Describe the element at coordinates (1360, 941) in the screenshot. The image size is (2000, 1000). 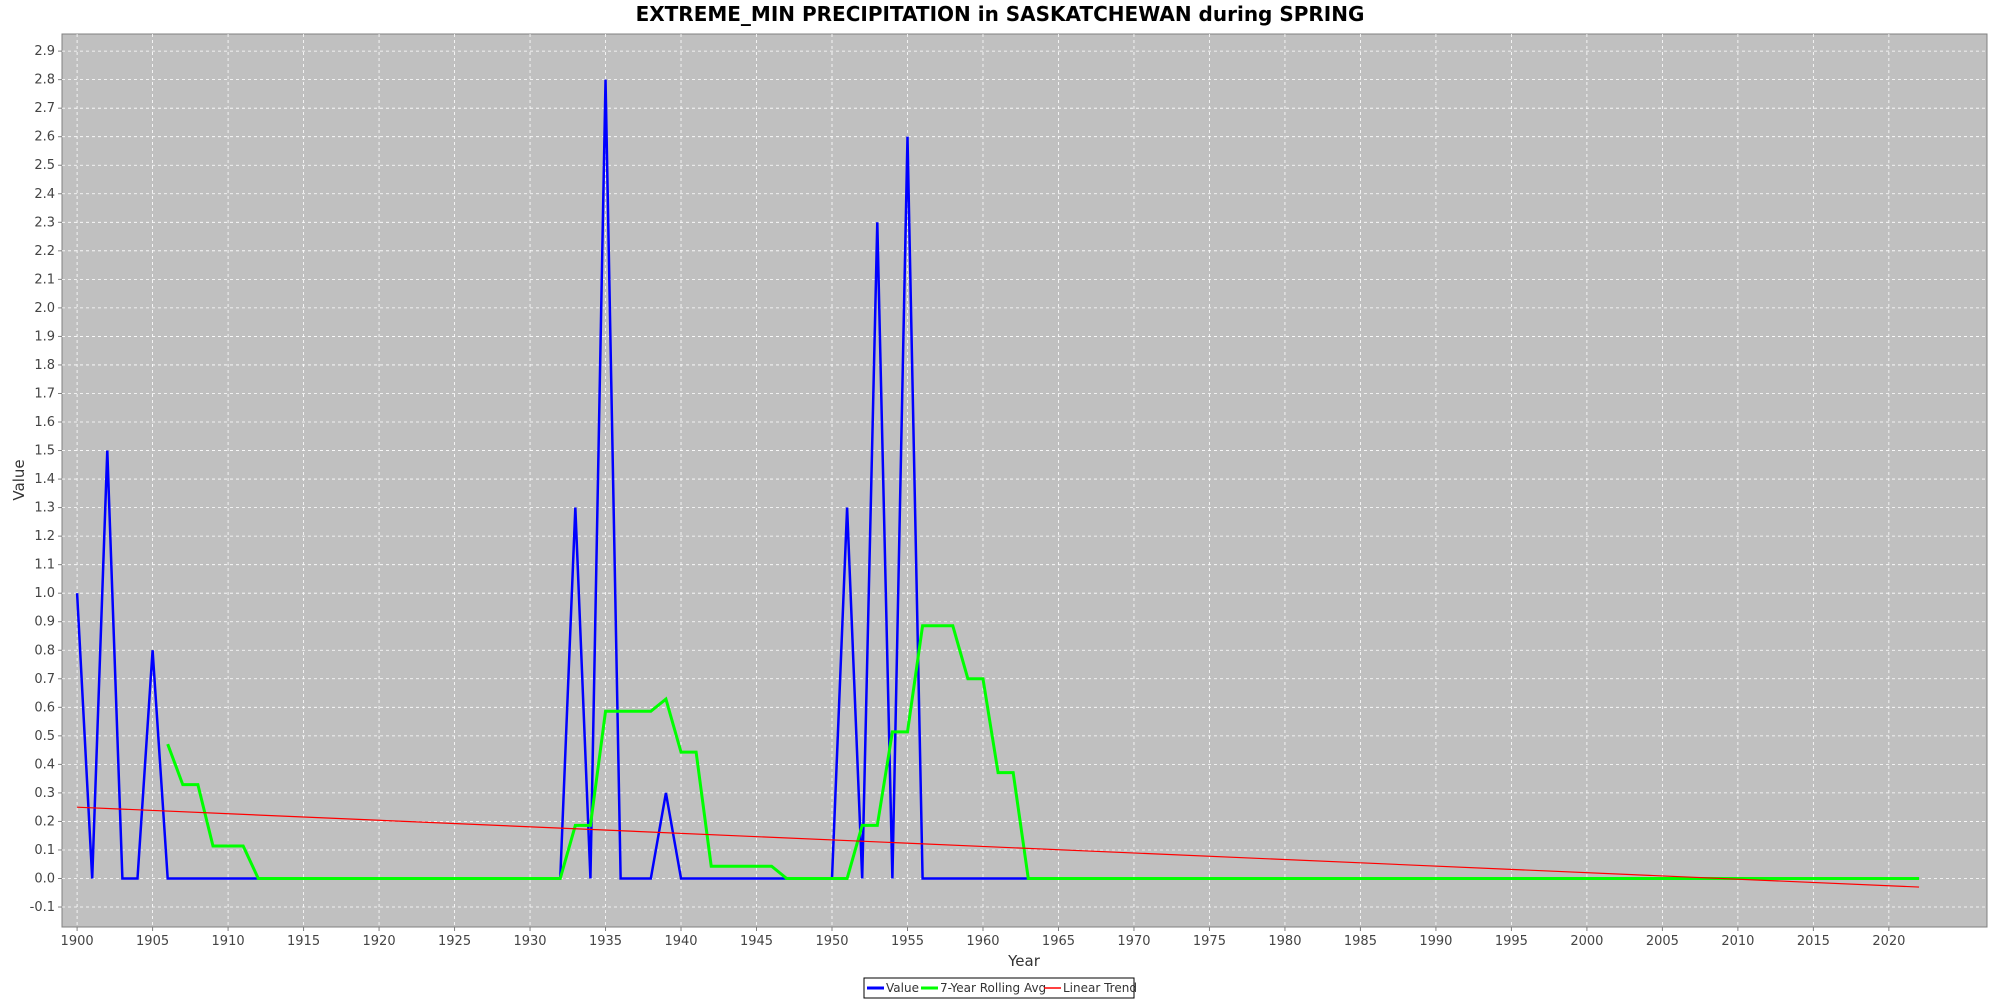
I see `x-tick-label: 1985` at that location.